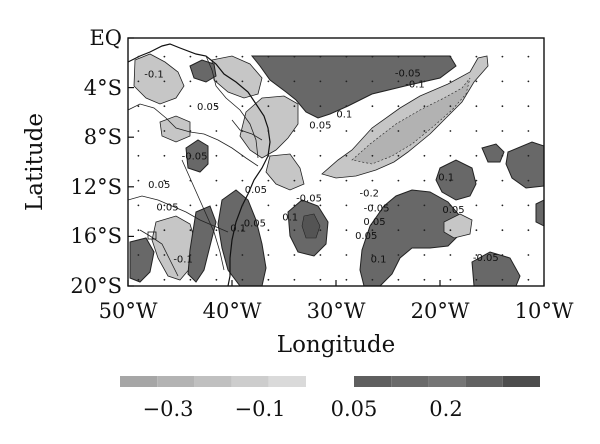  What do you see at coordinates (336, 345) in the screenshot?
I see `x-axis-label: Longitude` at bounding box center [336, 345].